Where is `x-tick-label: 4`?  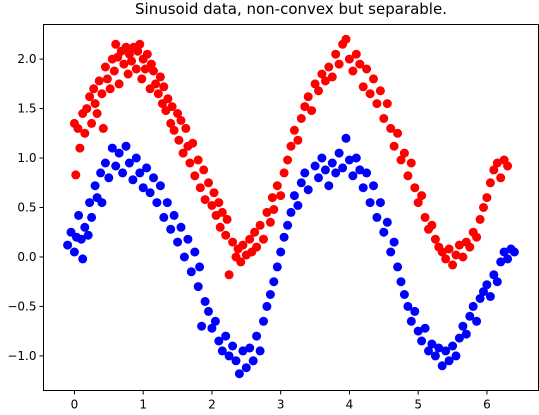 x-tick-label: 4 is located at coordinates (350, 405).